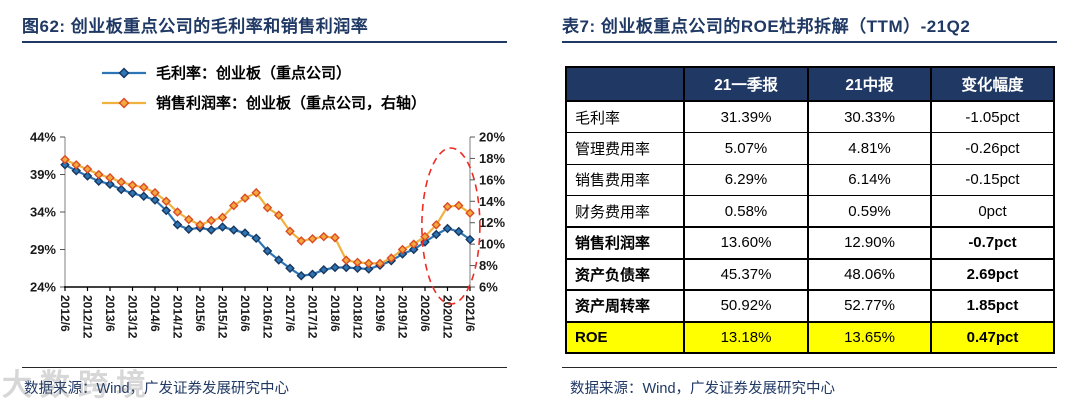 The width and height of the screenshot is (1080, 411). Describe the element at coordinates (809, 367) in the screenshot. I see `table-source-rule` at that location.